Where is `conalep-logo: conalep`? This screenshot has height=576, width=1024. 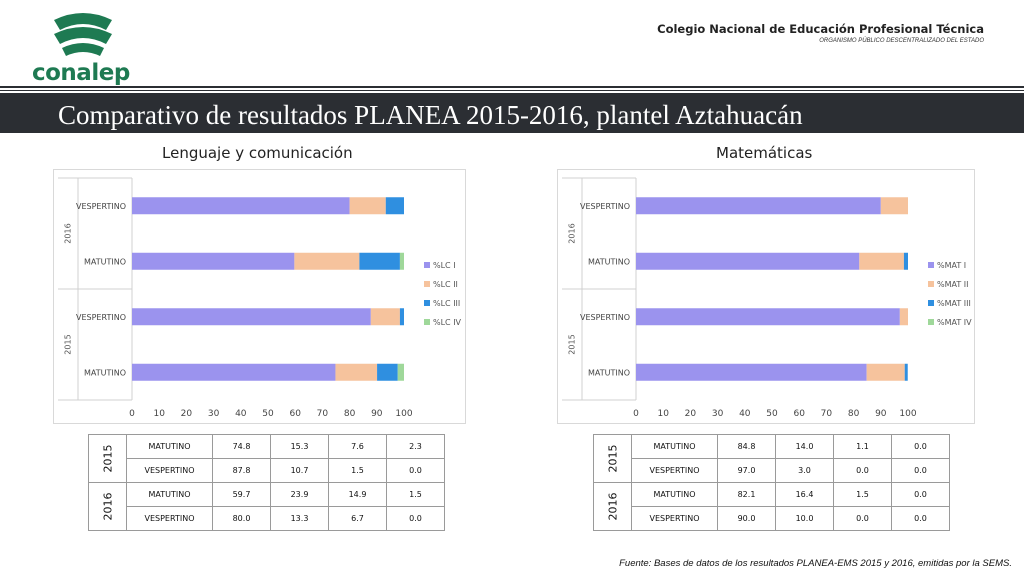
conalep-logo: conalep is located at coordinates (85, 48).